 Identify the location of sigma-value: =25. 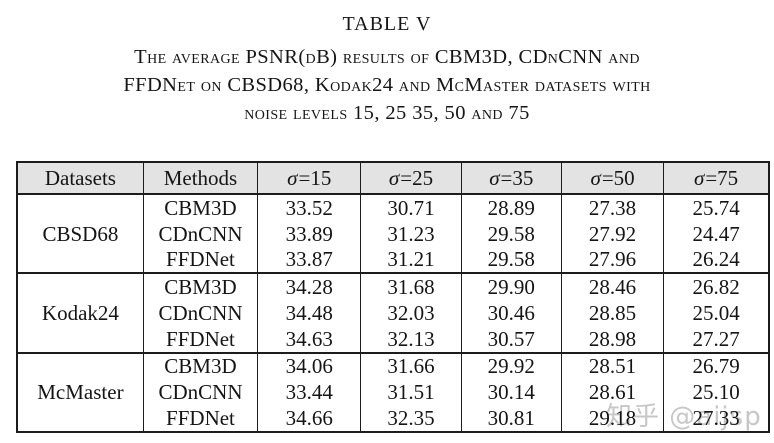
(417, 177).